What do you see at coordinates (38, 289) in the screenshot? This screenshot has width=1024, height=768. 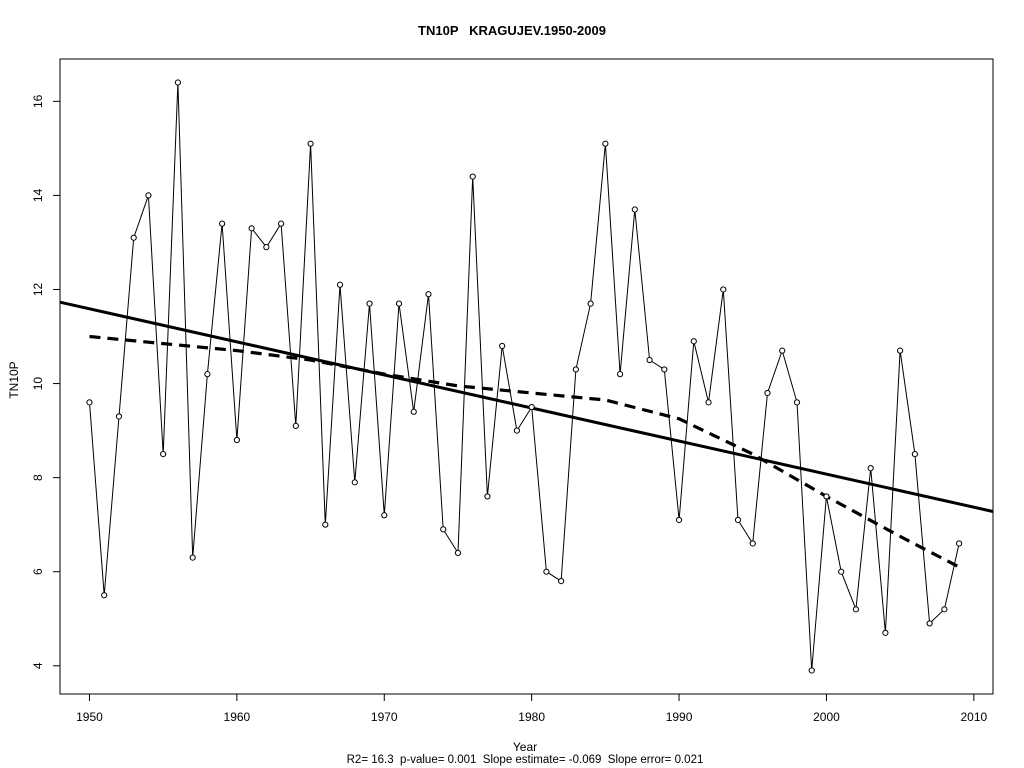 I see `y-tick-label: 12` at bounding box center [38, 289].